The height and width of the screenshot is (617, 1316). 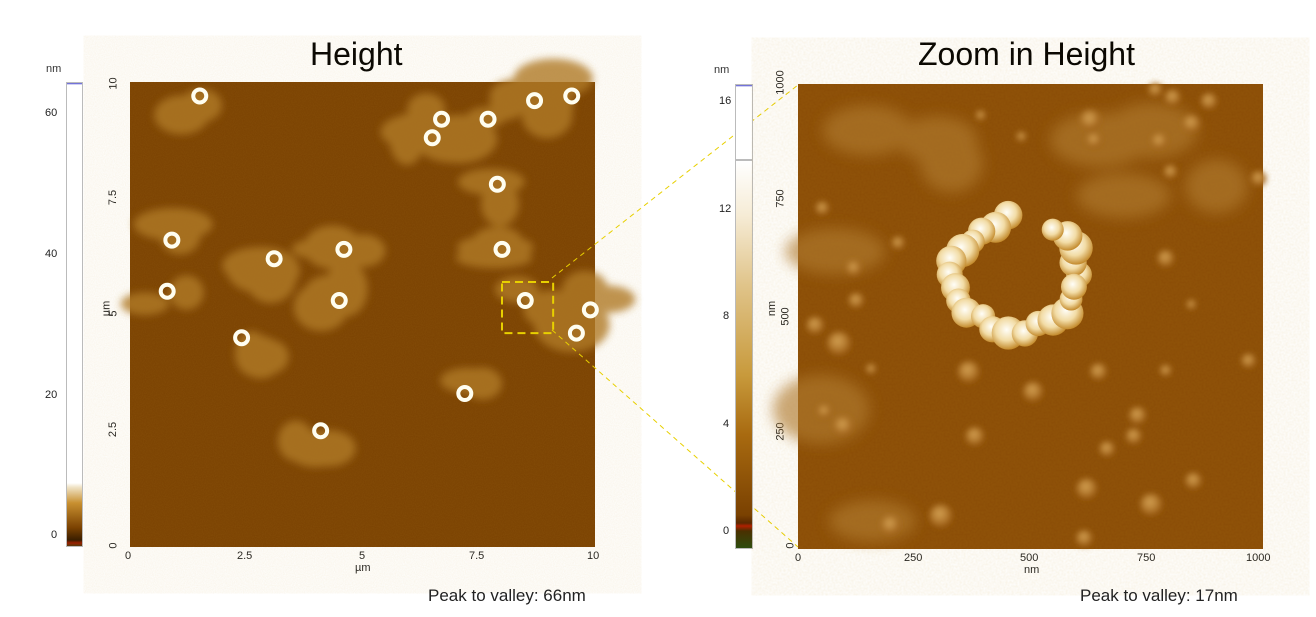 What do you see at coordinates (772, 308) in the screenshot?
I see `right-y-label: nm` at bounding box center [772, 308].